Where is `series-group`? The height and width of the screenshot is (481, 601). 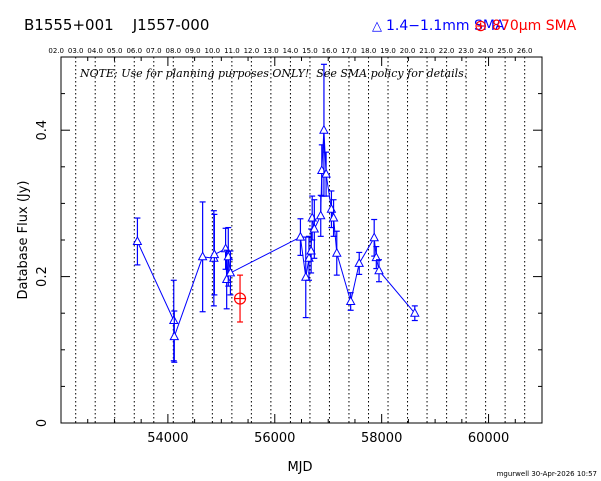 series-group is located at coordinates (240, 298).